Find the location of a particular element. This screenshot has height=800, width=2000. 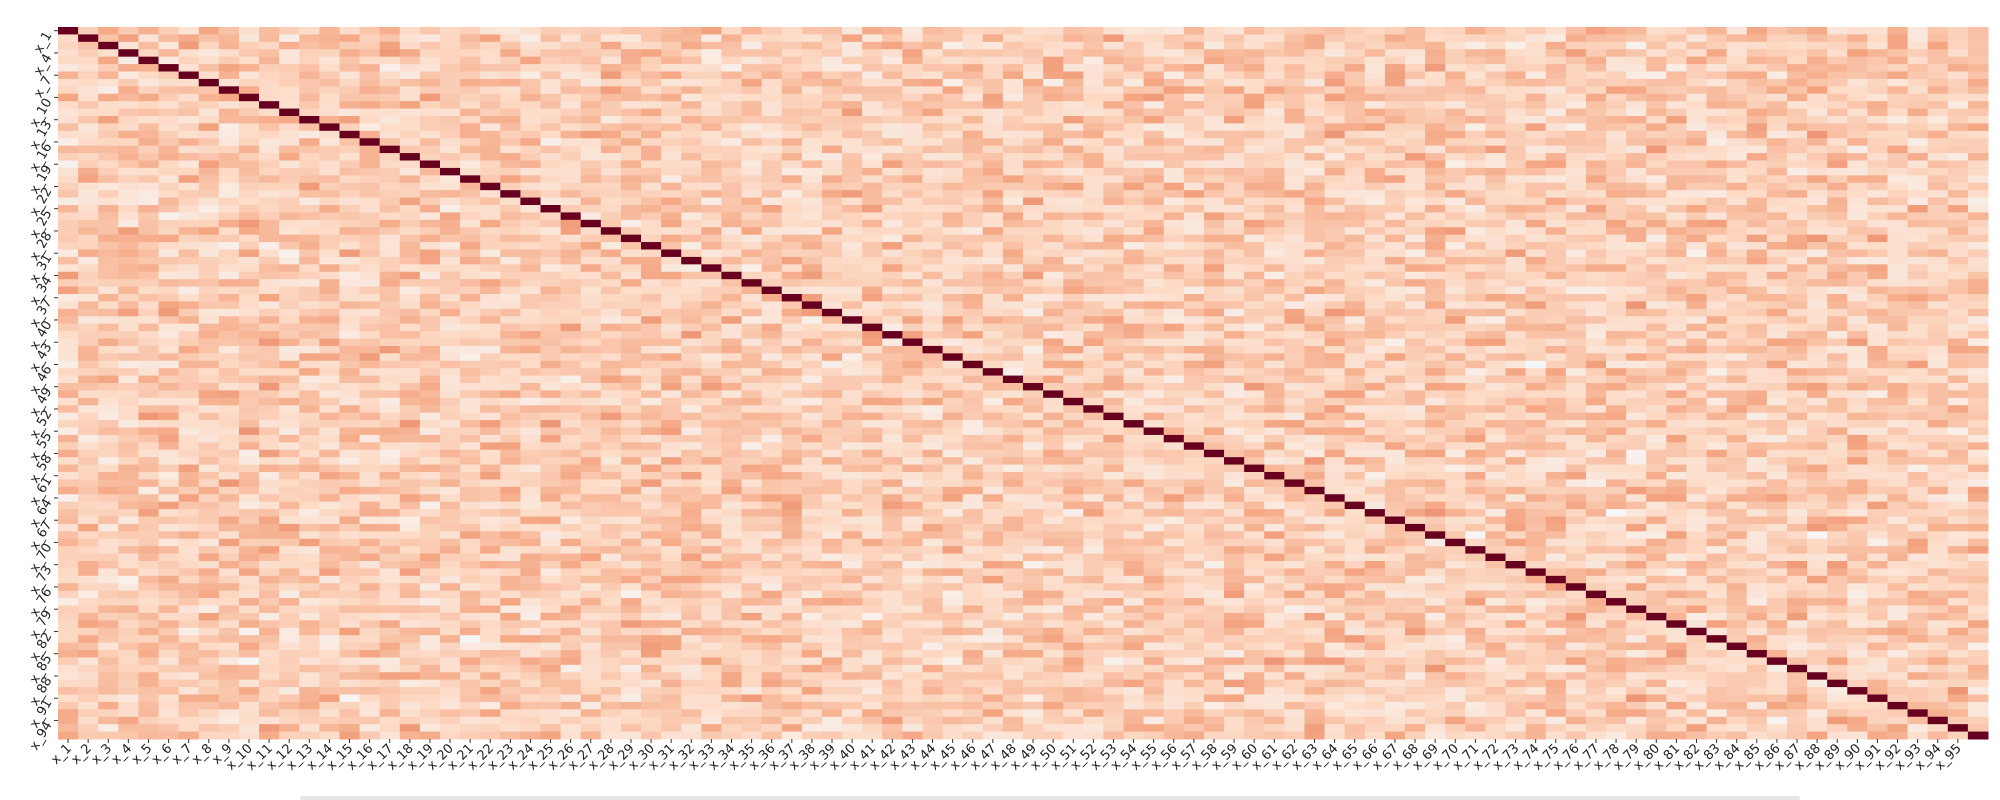

heatmap-diagonal-cell is located at coordinates (189, 75).